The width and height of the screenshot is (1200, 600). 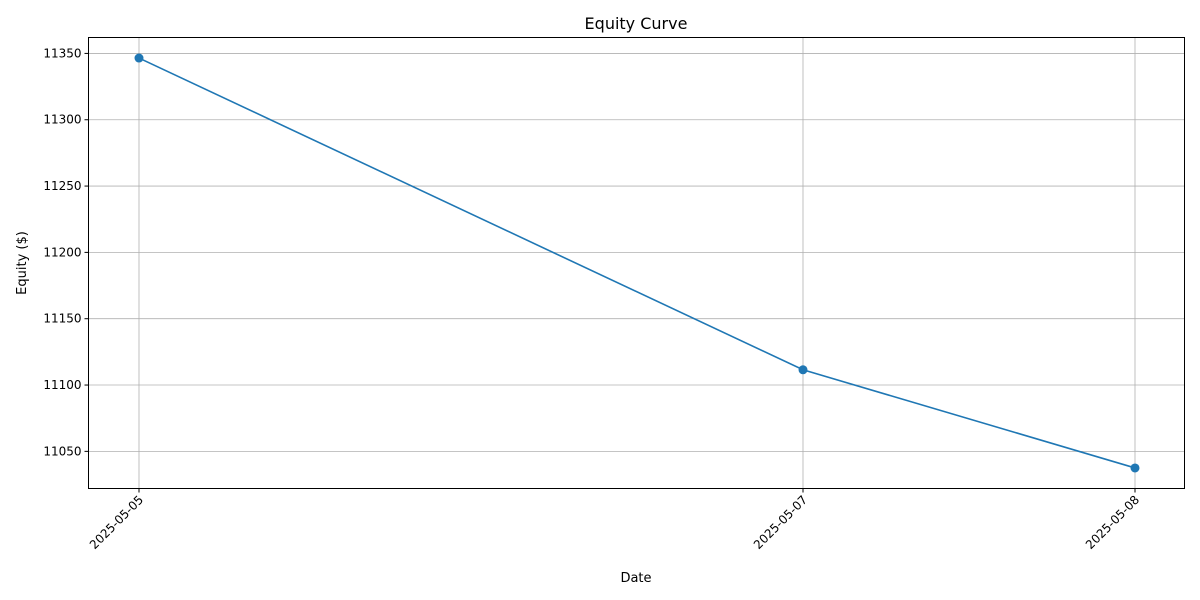 What do you see at coordinates (62, 385) in the screenshot?
I see `y-tick-label: 11100` at bounding box center [62, 385].